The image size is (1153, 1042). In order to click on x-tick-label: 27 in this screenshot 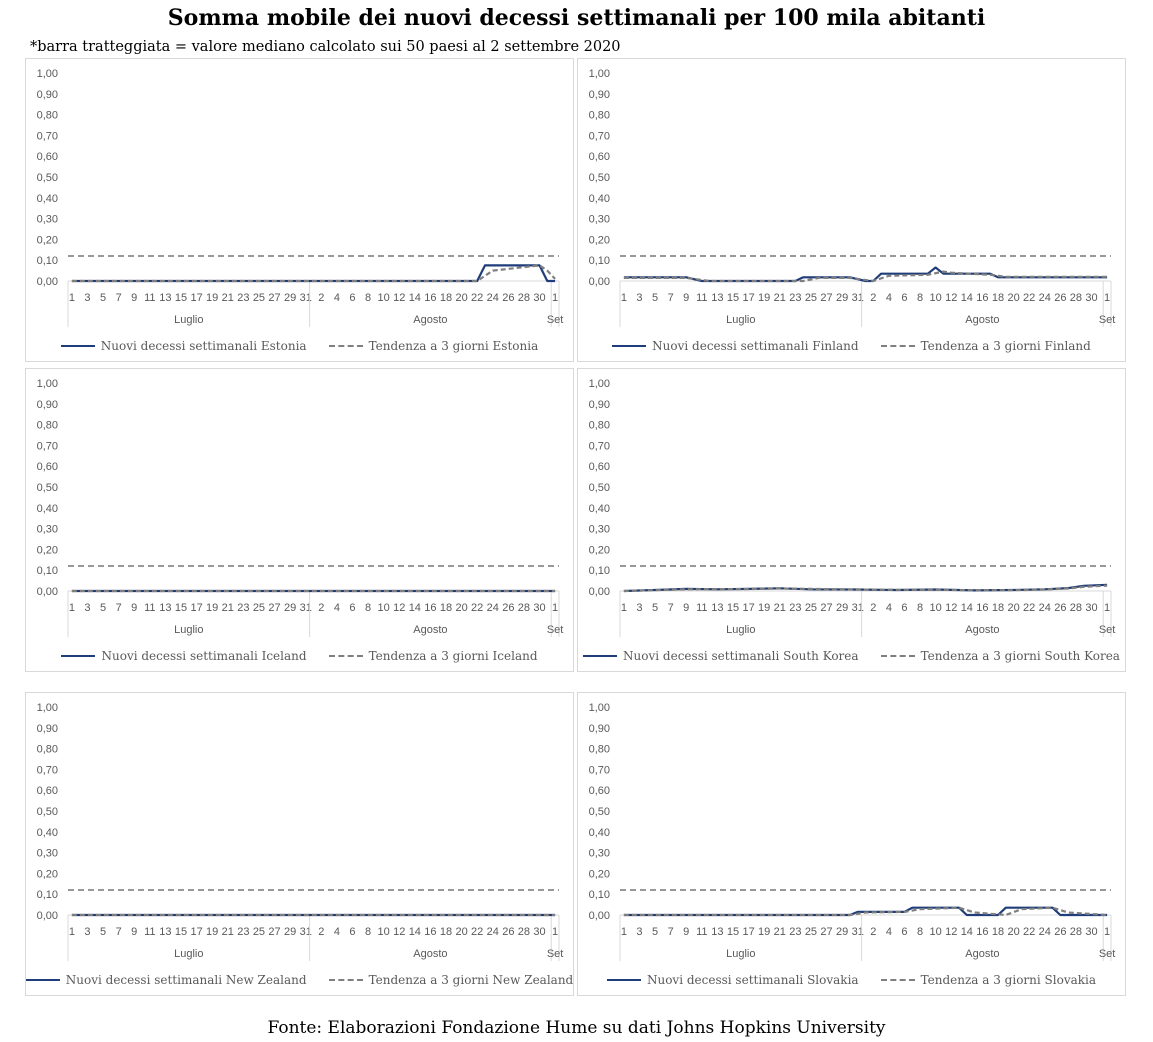, I will do `click(274, 932)`.